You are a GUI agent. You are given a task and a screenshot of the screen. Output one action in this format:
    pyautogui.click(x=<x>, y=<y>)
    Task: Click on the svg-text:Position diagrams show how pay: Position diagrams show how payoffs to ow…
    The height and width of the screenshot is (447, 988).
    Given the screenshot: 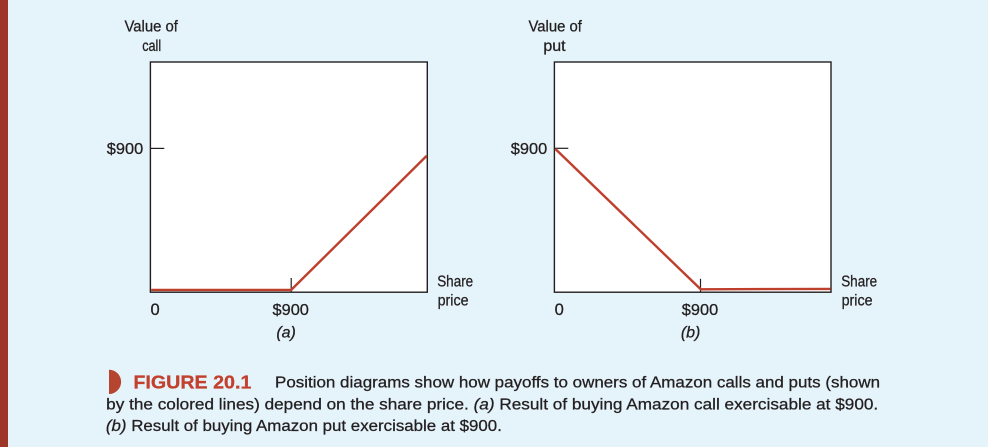 What is the action you would take?
    pyautogui.click(x=577, y=383)
    